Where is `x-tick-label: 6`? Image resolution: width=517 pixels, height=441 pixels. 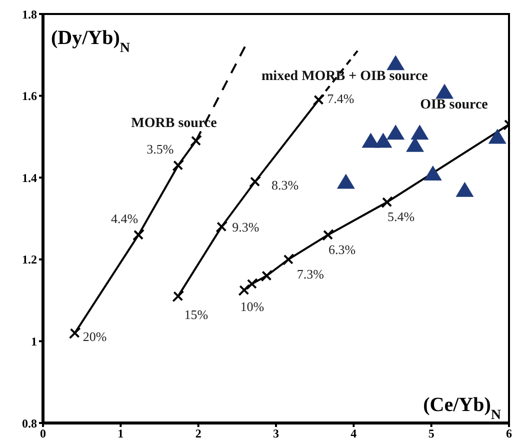
x-tick-label: 6 is located at coordinates (509, 433).